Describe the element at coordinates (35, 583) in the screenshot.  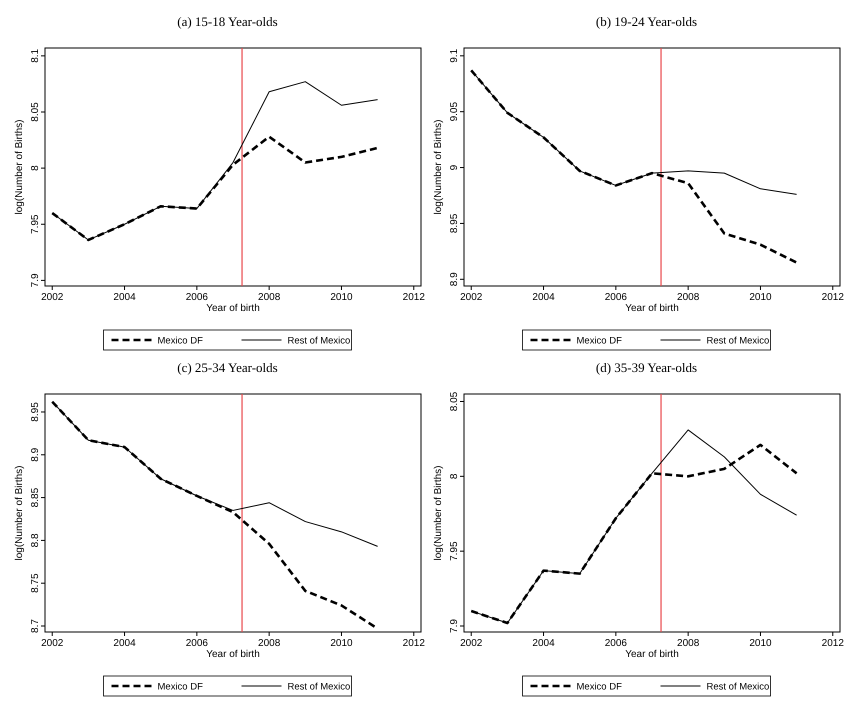
I see `y-tick-label: 8.75` at that location.